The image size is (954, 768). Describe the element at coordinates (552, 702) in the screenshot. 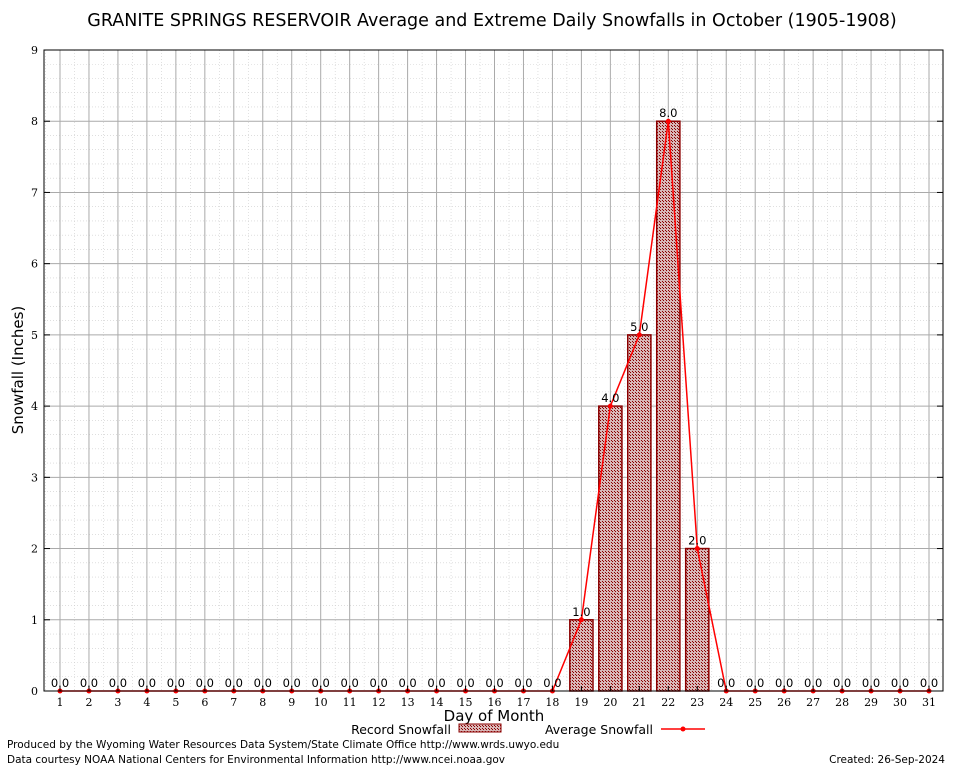

I see `x-tick-label: 18` at that location.